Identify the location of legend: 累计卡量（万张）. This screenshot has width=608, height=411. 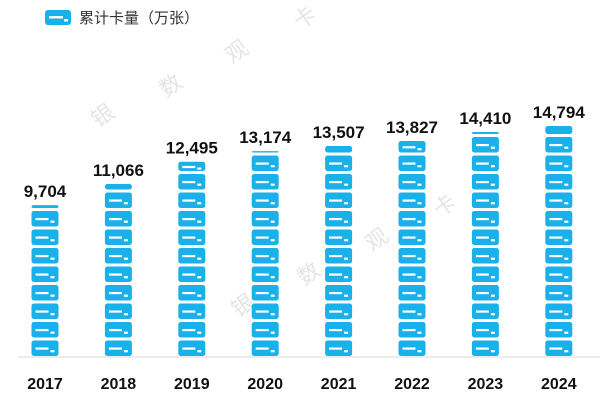
(122, 18).